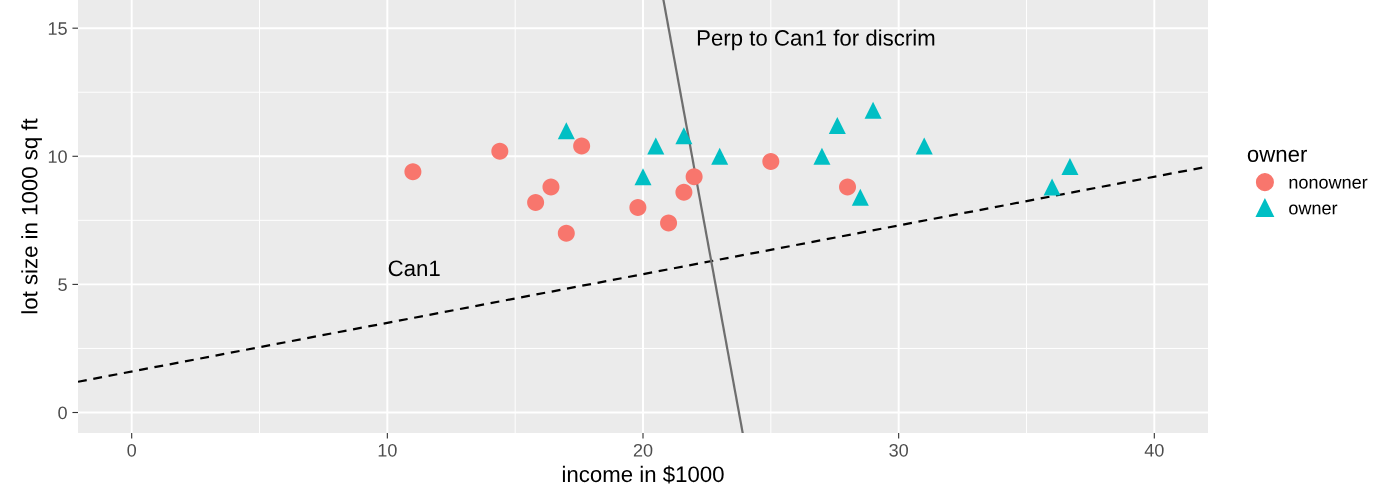  What do you see at coordinates (643, 450) in the screenshot?
I see `x-tick-label: 20` at bounding box center [643, 450].